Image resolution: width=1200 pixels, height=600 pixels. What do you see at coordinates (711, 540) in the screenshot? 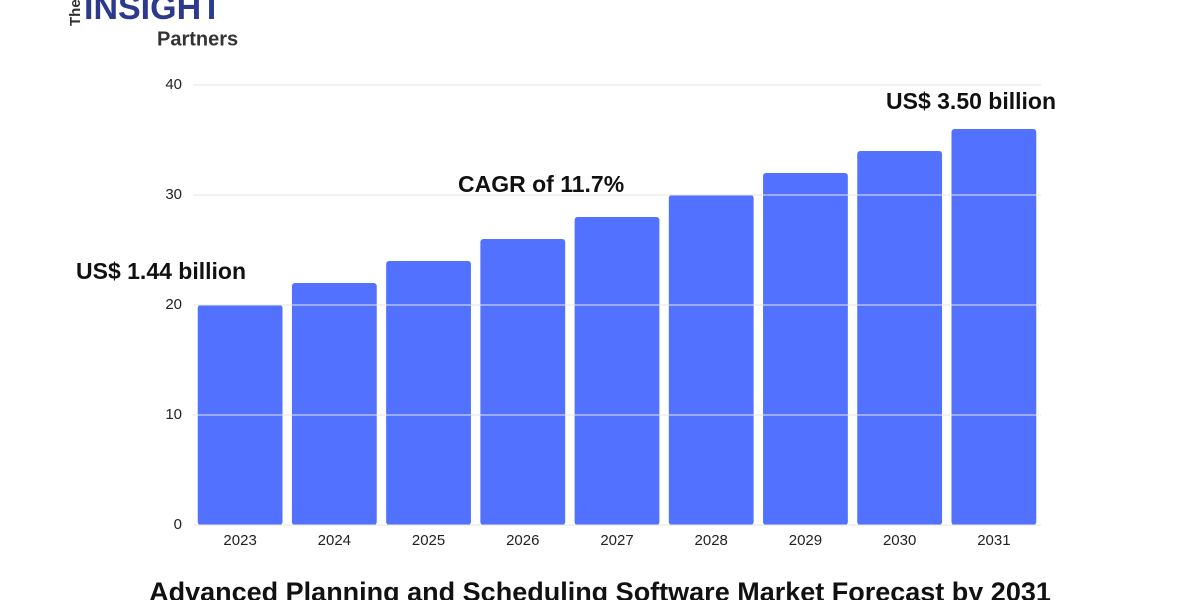
I see `x-tick-label: 2028` at bounding box center [711, 540].